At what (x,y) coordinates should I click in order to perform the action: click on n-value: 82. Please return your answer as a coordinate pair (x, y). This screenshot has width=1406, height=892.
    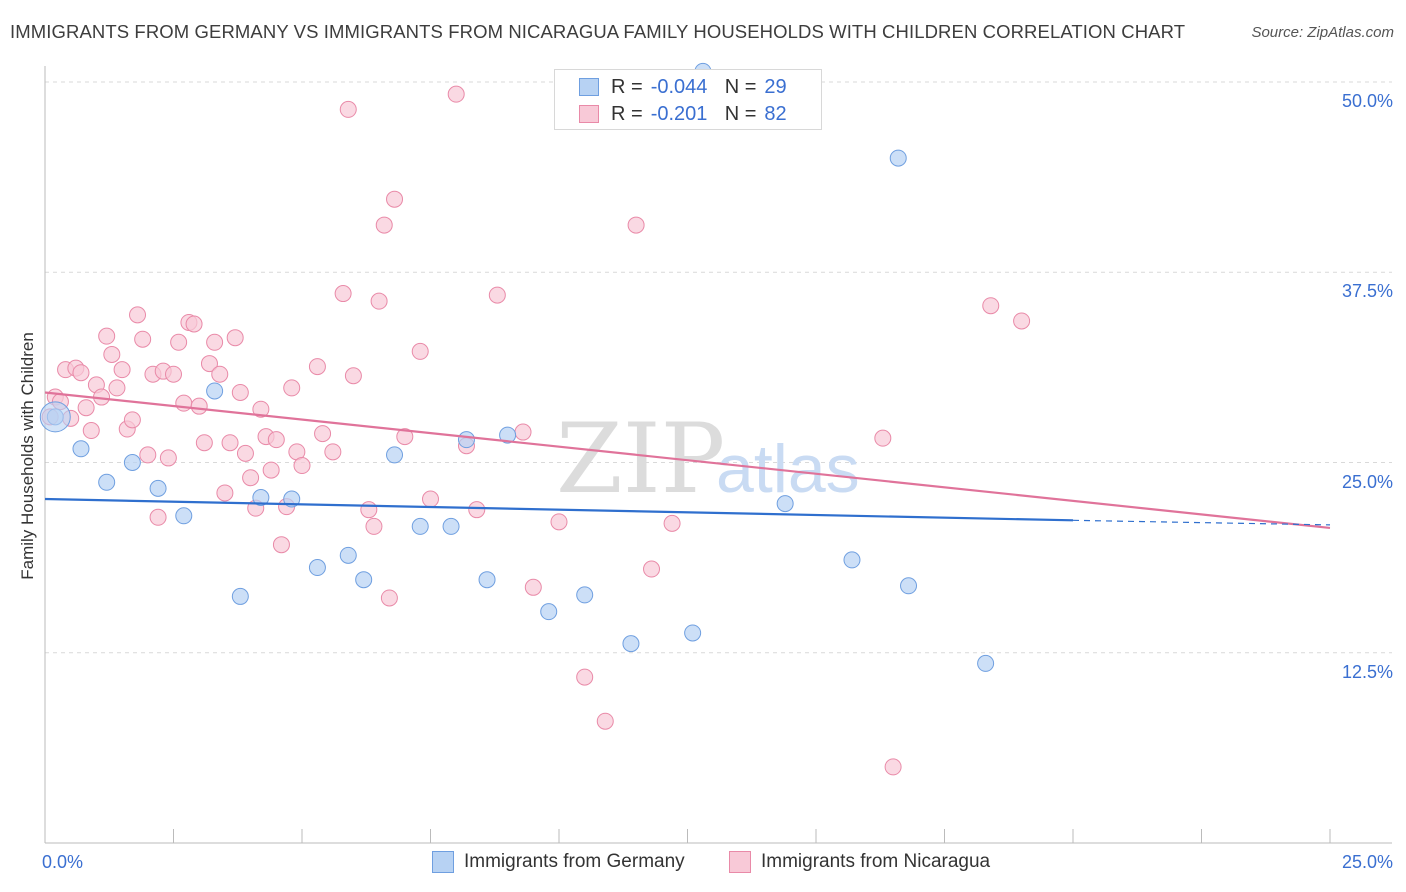
    Looking at the image, I should click on (775, 113).